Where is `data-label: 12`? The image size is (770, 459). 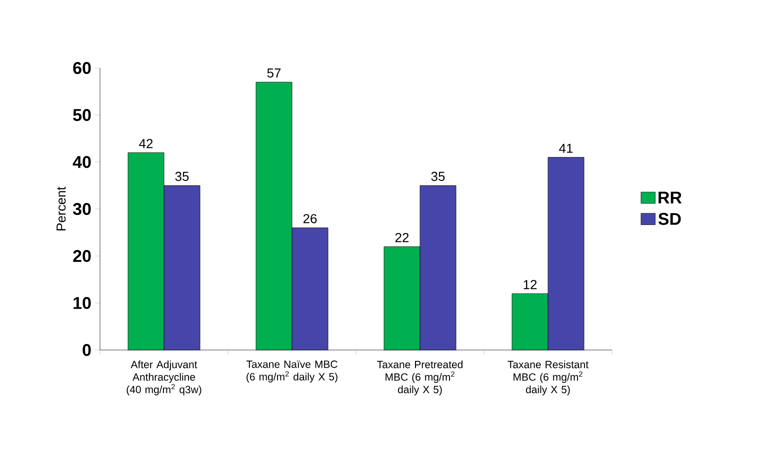 data-label: 12 is located at coordinates (530, 285).